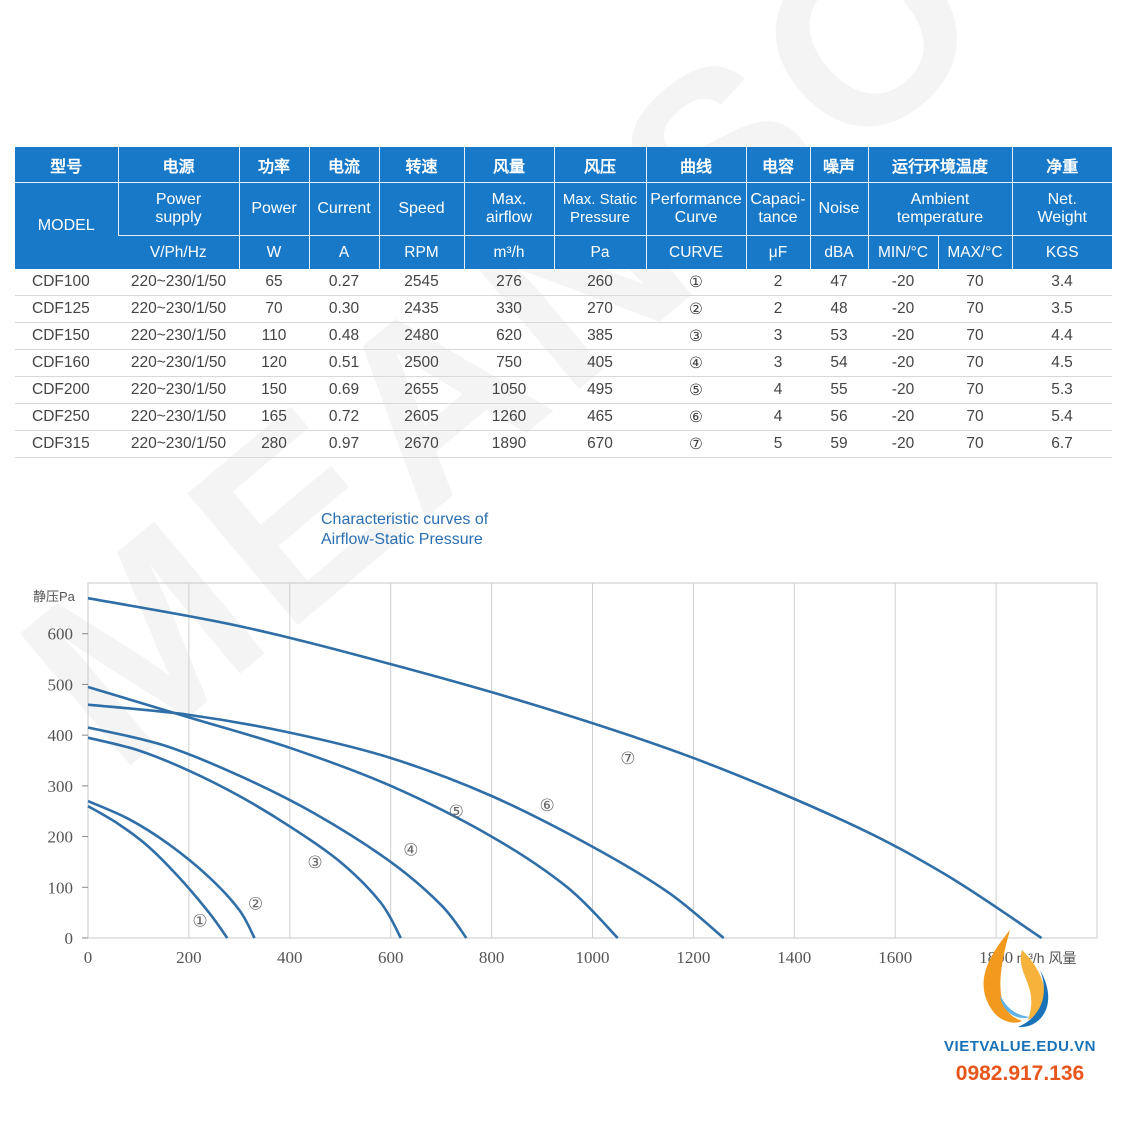  What do you see at coordinates (939, 165) in the screenshot?
I see `col-cn-ambient: 运行环境温度` at bounding box center [939, 165].